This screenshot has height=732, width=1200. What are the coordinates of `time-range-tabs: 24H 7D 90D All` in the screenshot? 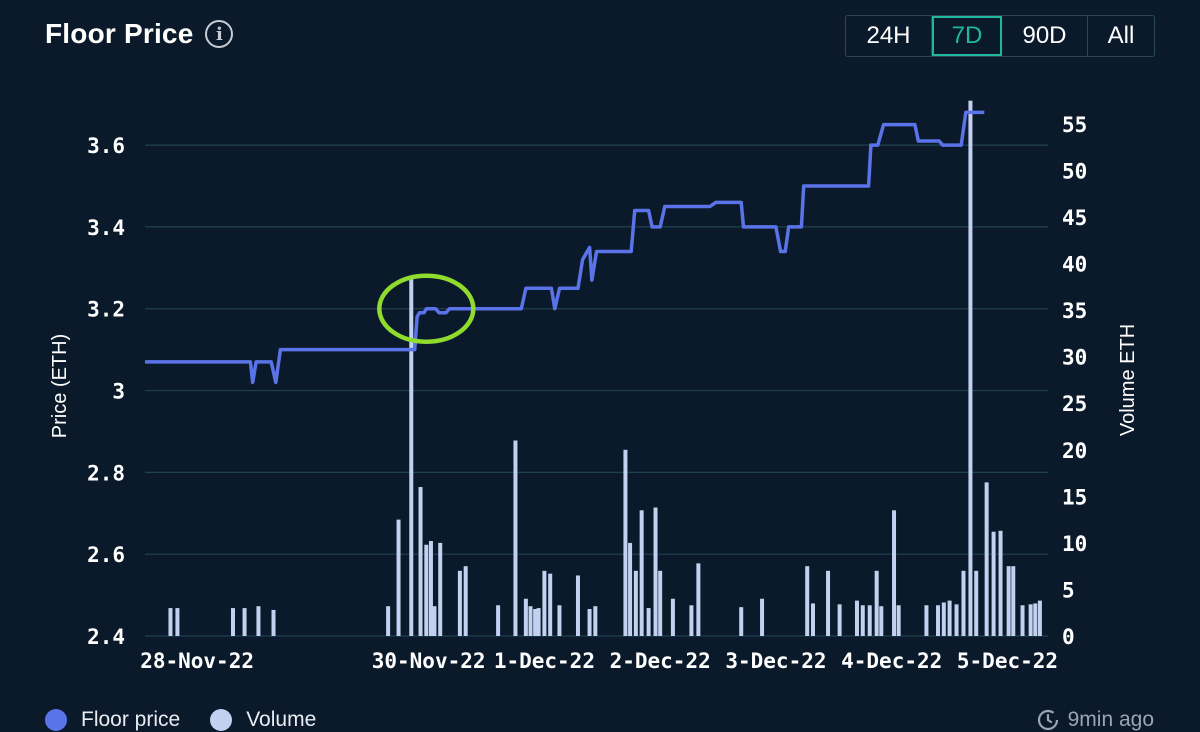 It's located at (1000, 36).